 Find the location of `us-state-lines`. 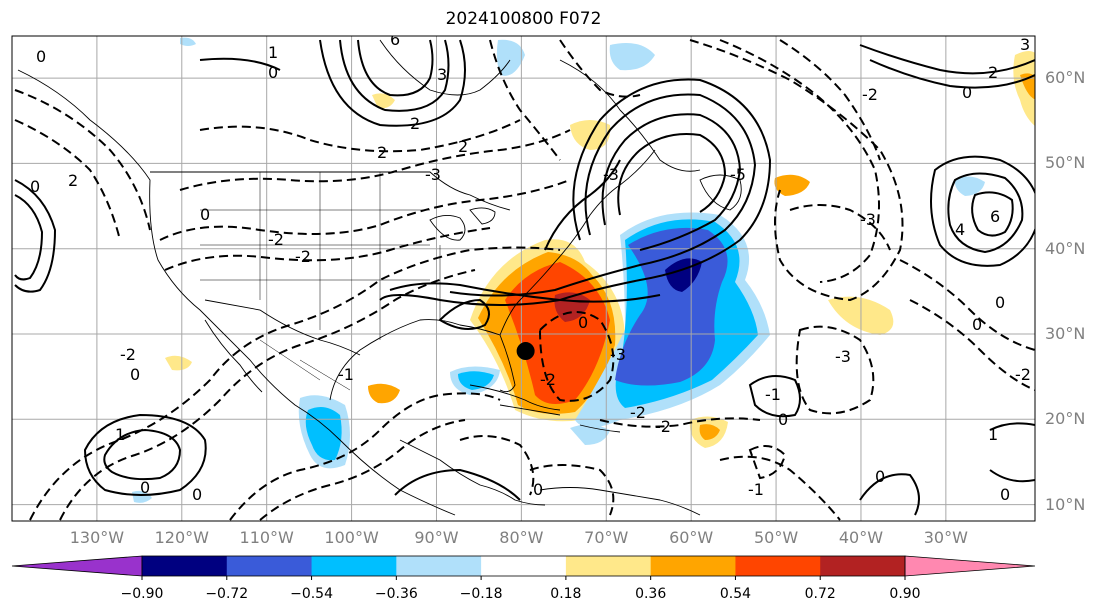

us-state-lines is located at coordinates (320, 256).